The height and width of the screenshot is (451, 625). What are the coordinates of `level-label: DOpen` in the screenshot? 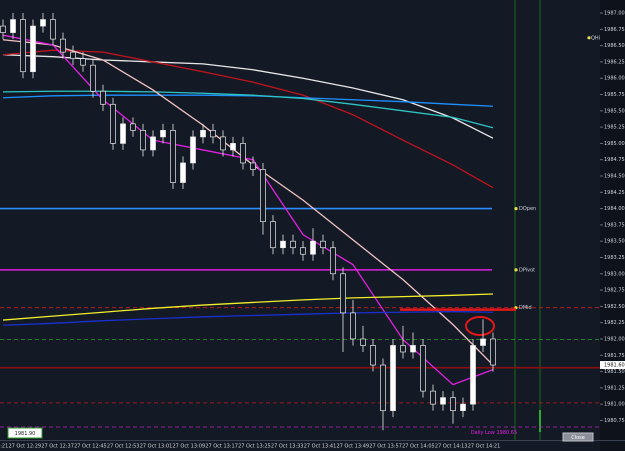 It's located at (527, 209).